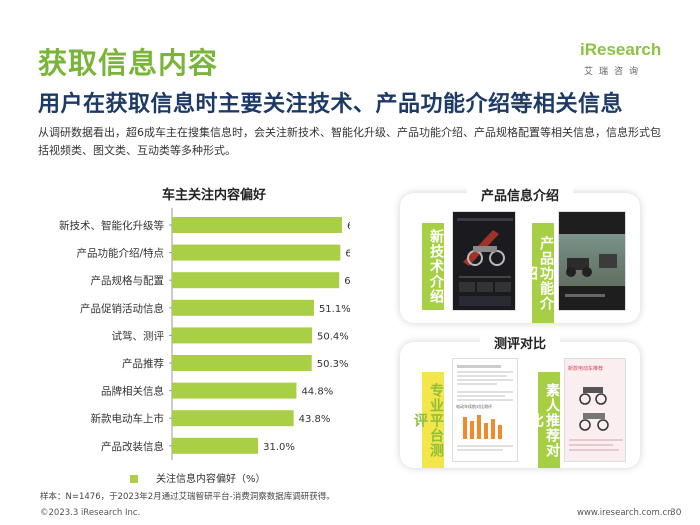 The height and width of the screenshot is (525, 700). I want to click on category-label: 产品规格与配置, so click(128, 280).